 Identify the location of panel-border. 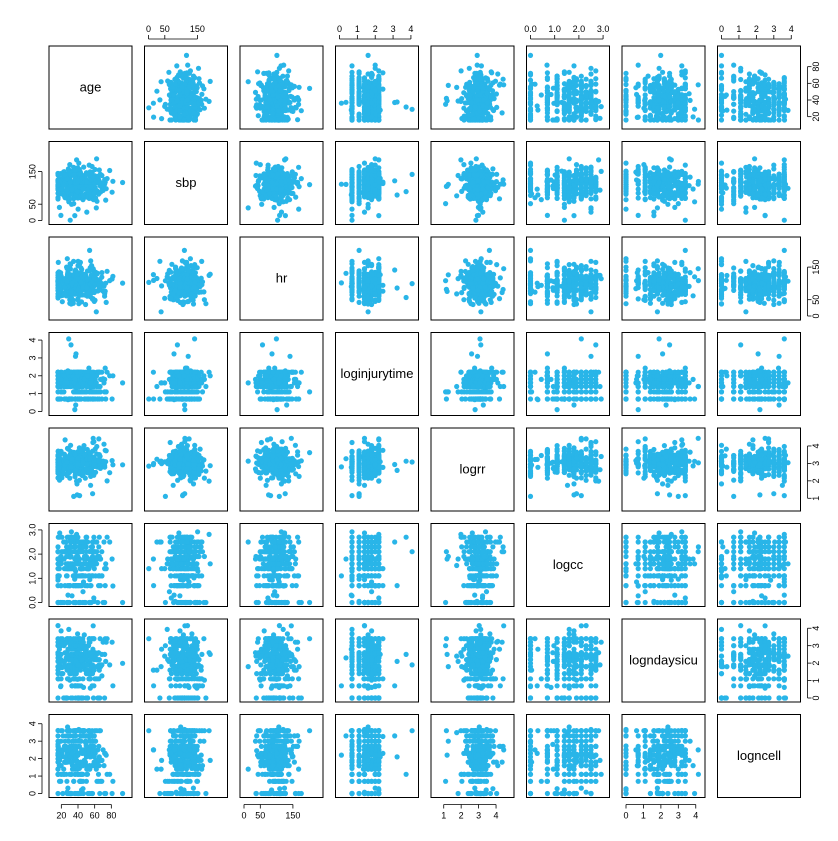
(281, 87).